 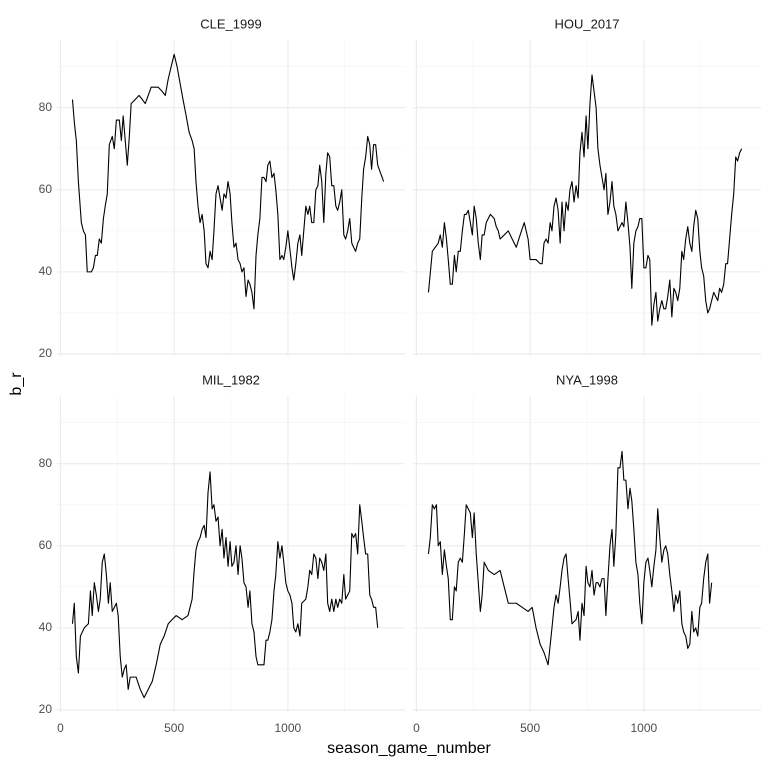 I want to click on y-axis-title: b_r, so click(x=16, y=384).